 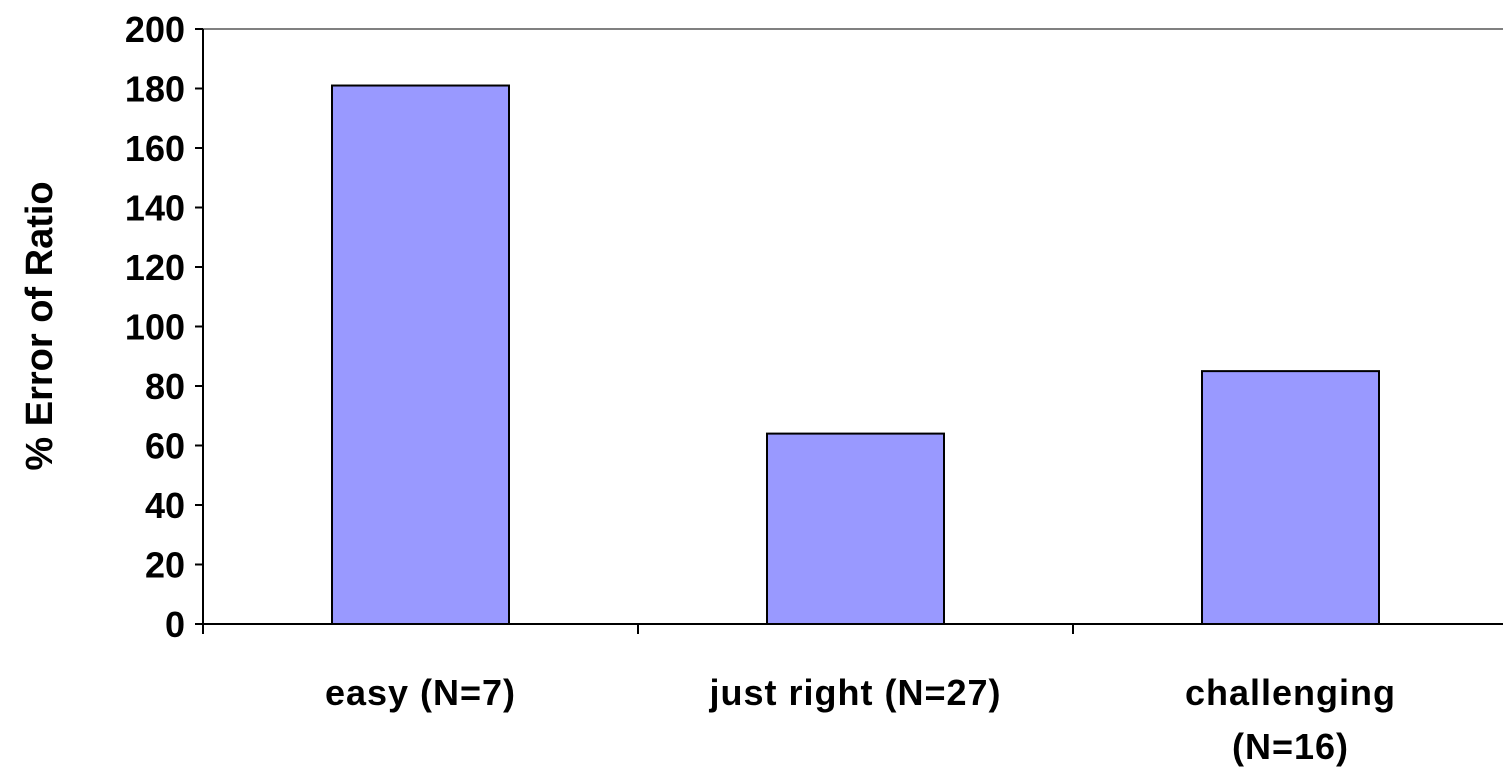 I want to click on y-tick-label: 120, so click(x=155, y=267).